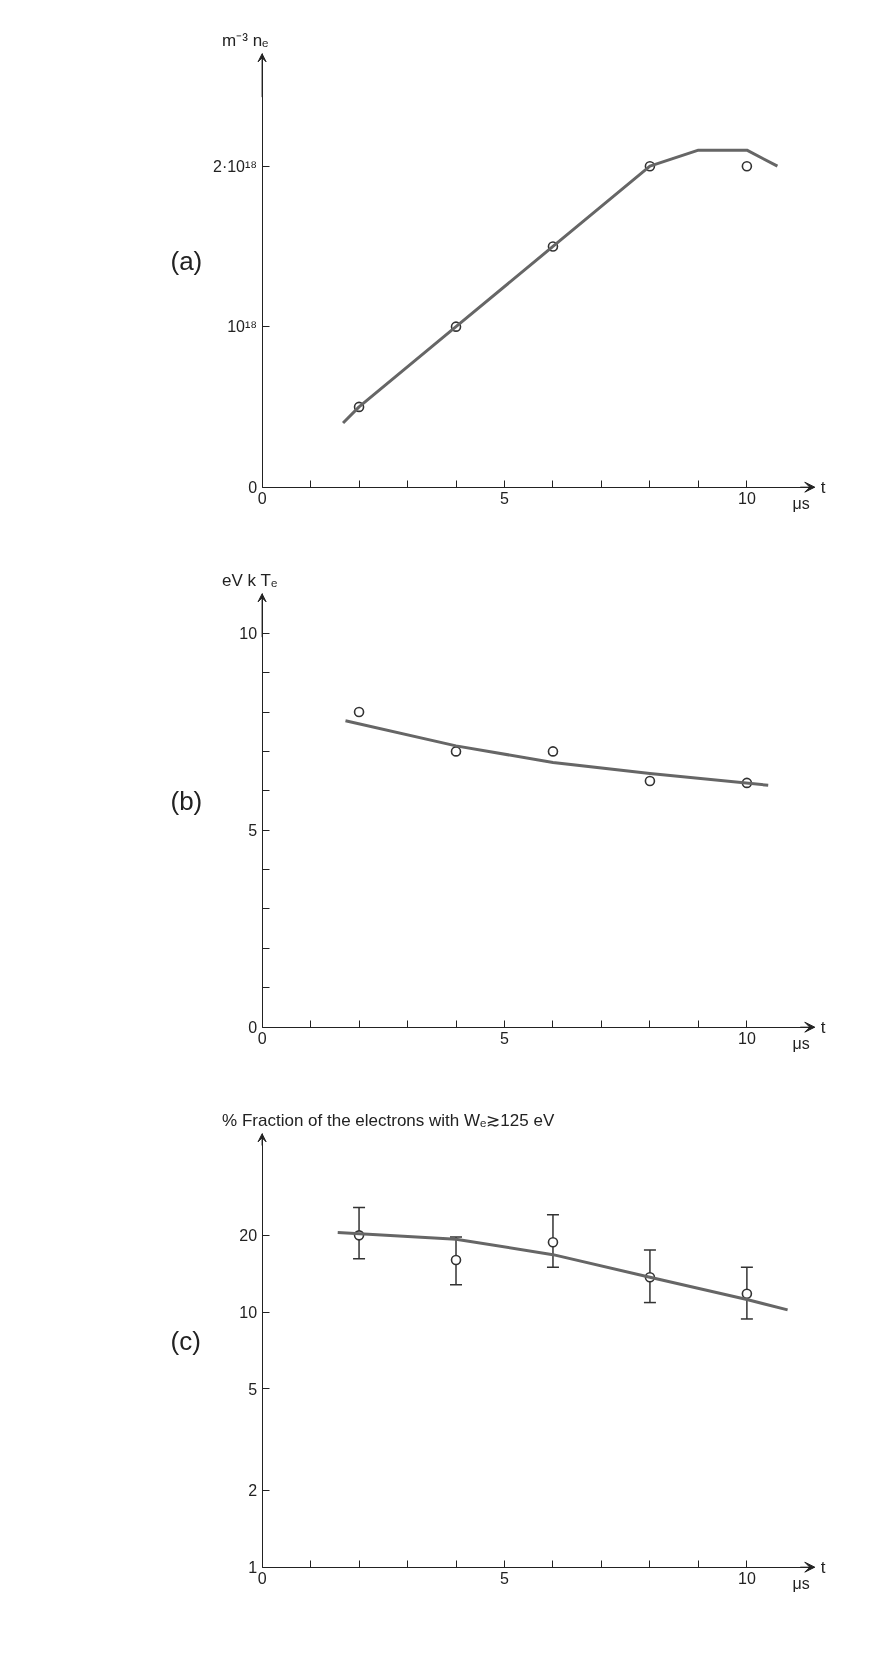  What do you see at coordinates (242, 327) in the screenshot?
I see `y-tick-label: 10¹⁸` at bounding box center [242, 327].